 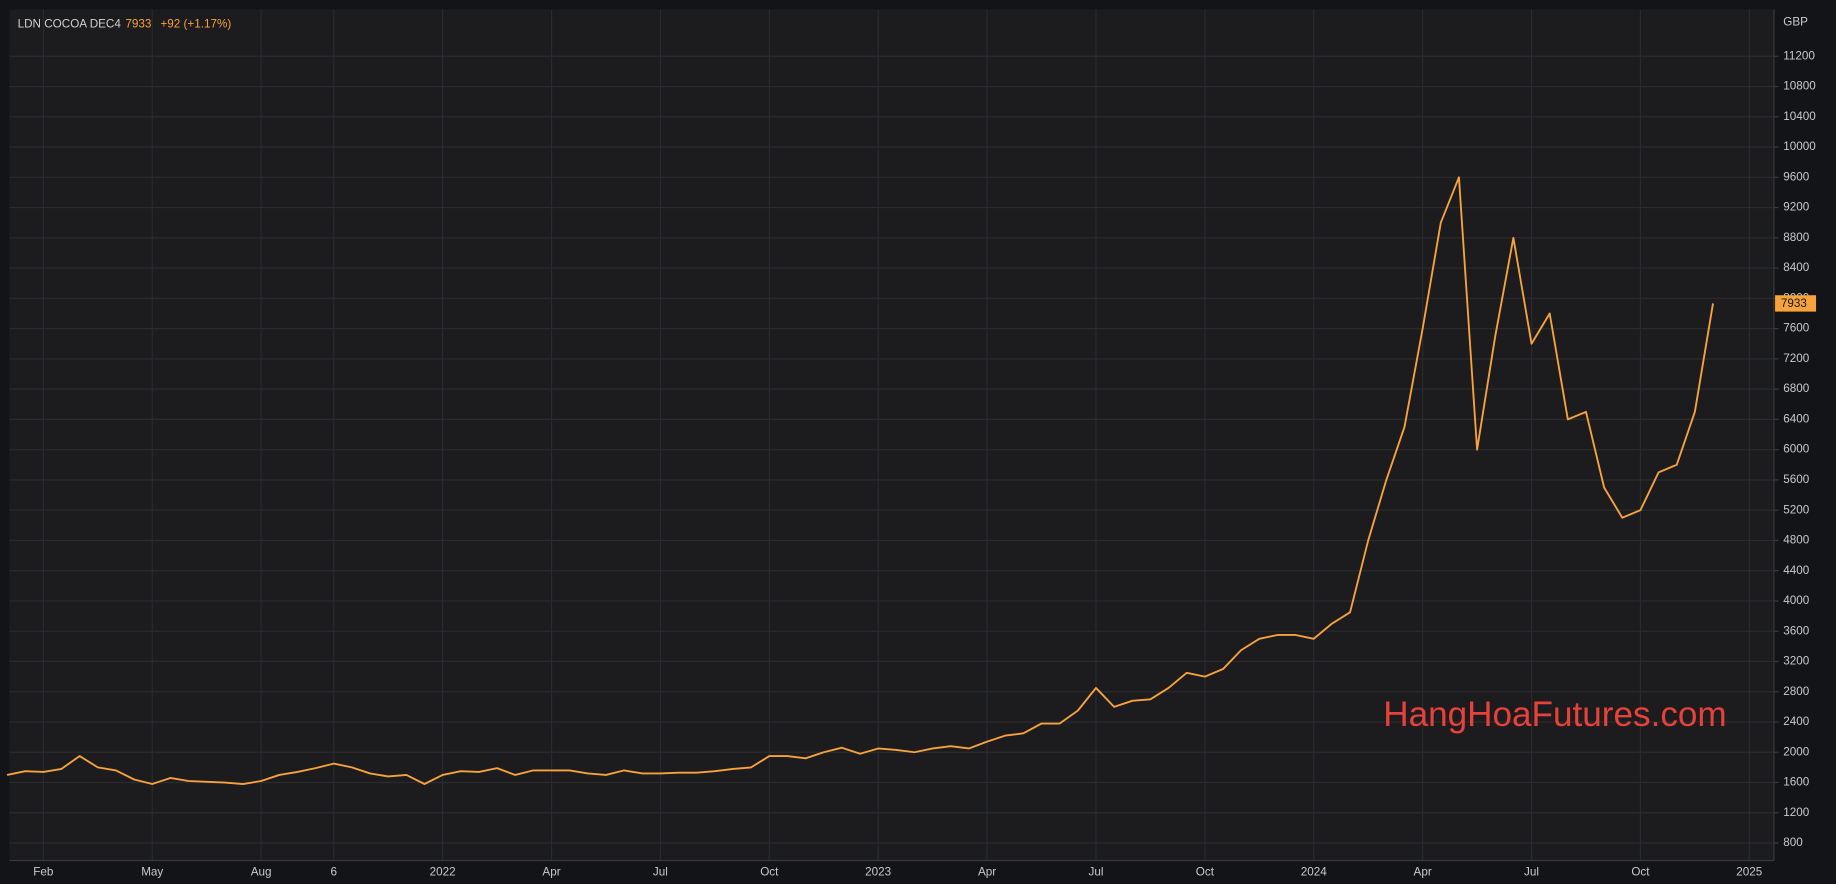 I want to click on y-tick-label: 3200, so click(x=1796, y=661).